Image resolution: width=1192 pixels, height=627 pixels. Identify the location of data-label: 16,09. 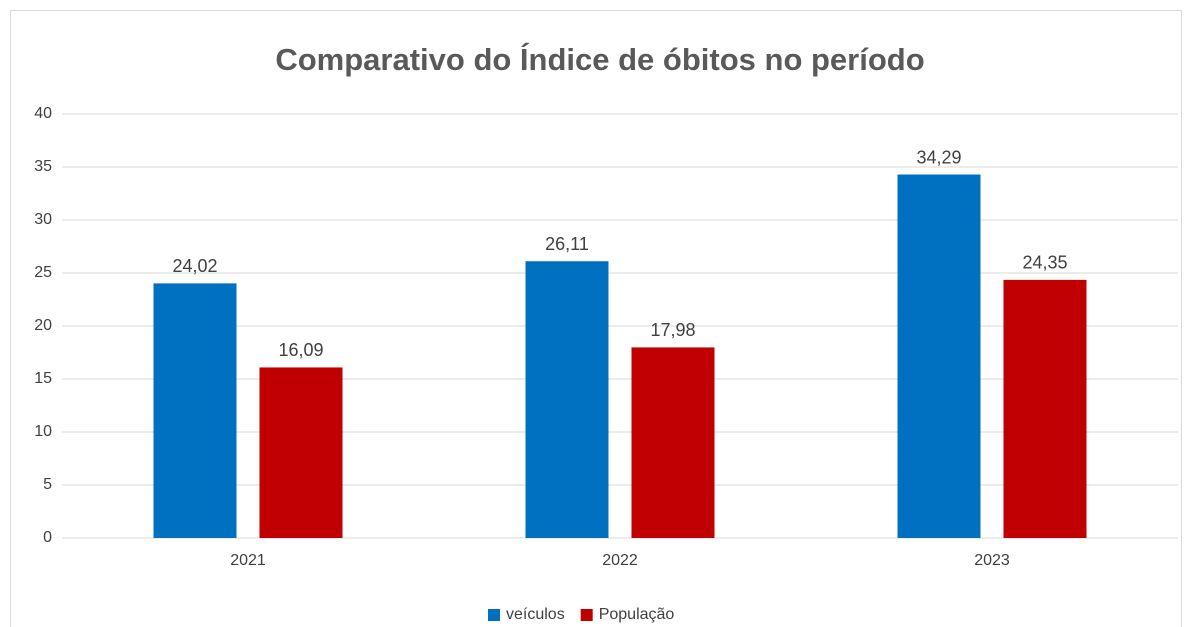
(300, 350).